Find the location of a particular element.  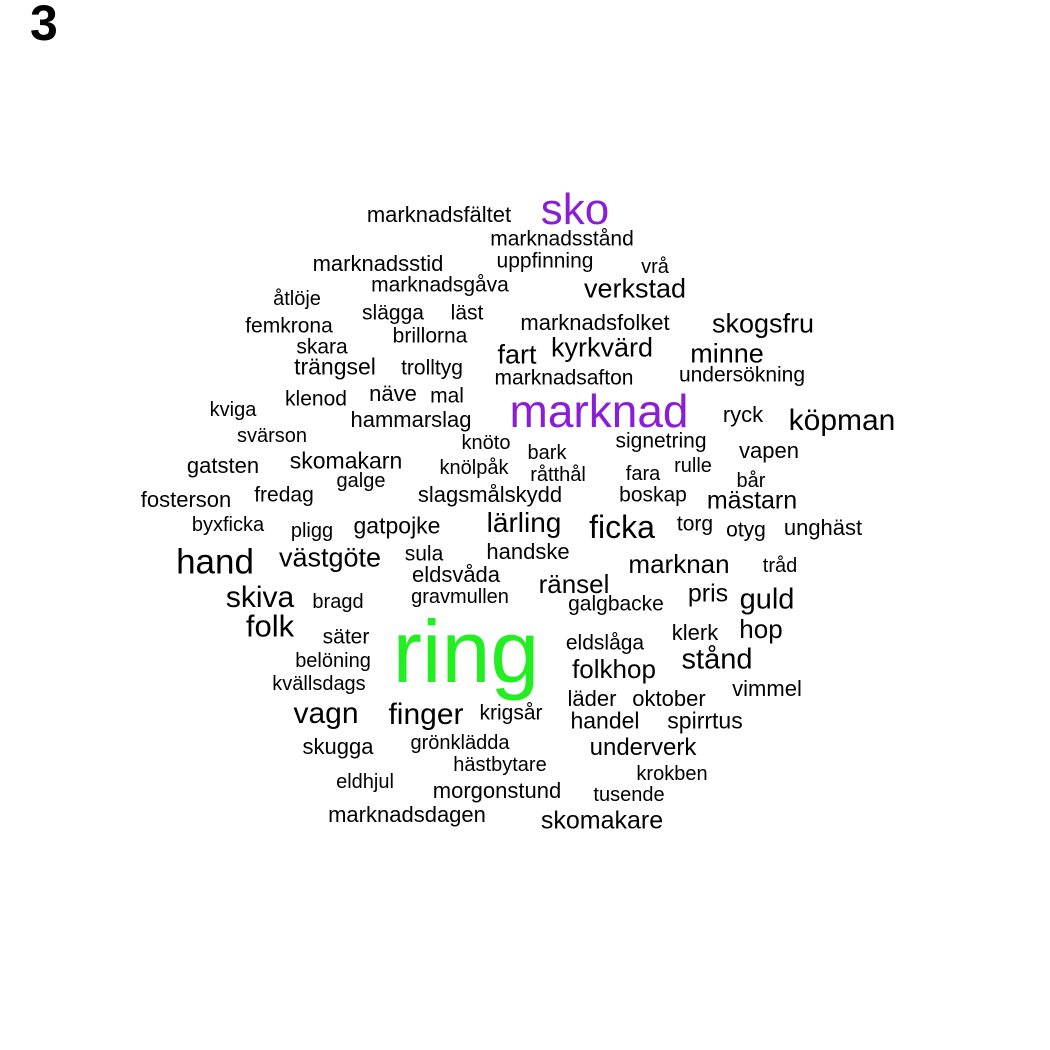

word-skomakare: skomakare is located at coordinates (602, 820).